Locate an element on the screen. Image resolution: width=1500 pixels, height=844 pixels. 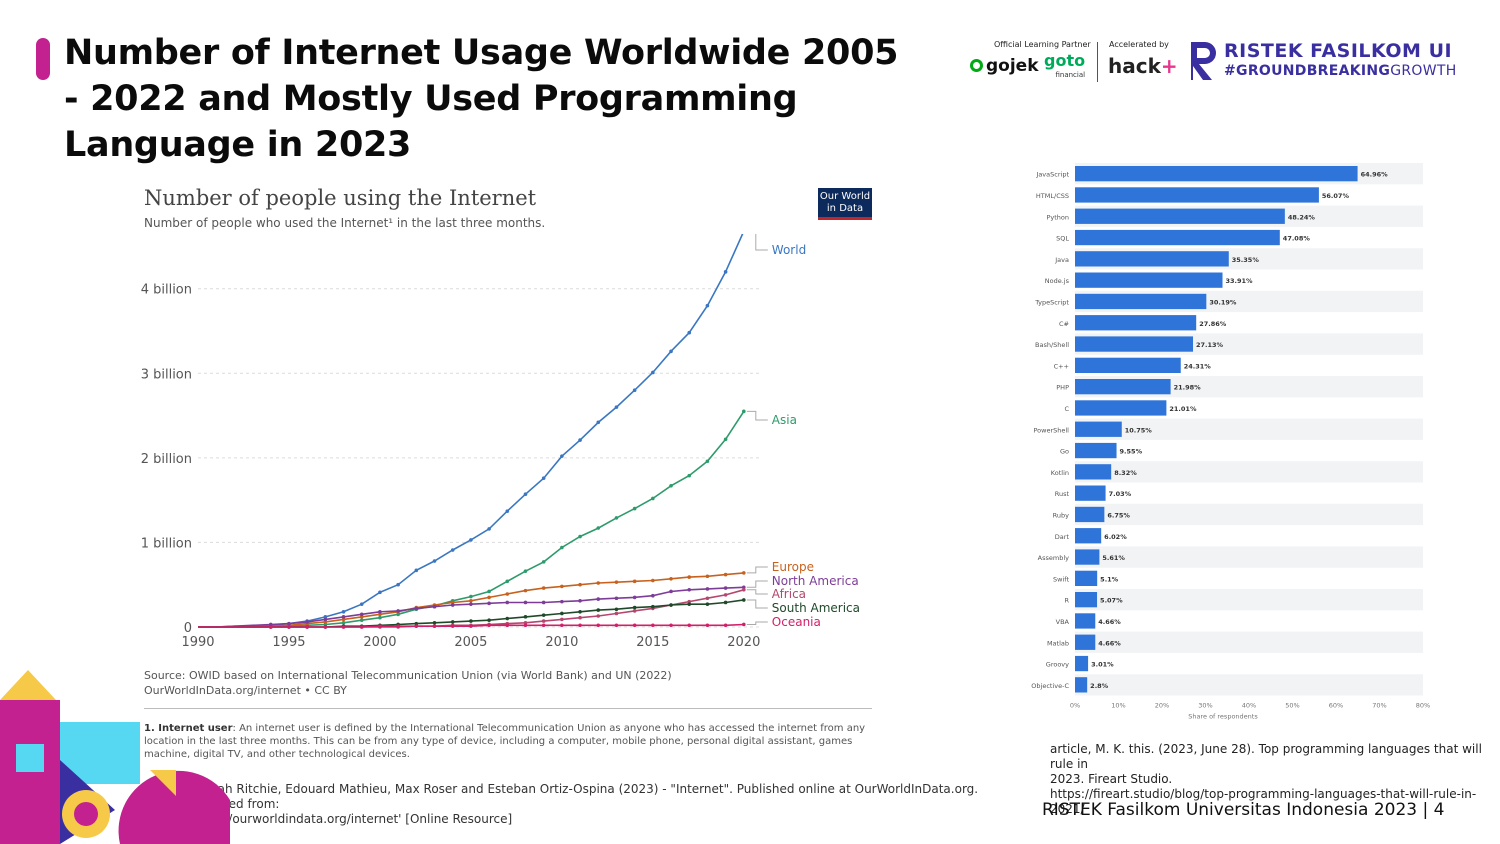
category-label: PowerShell is located at coordinates (1051, 430).